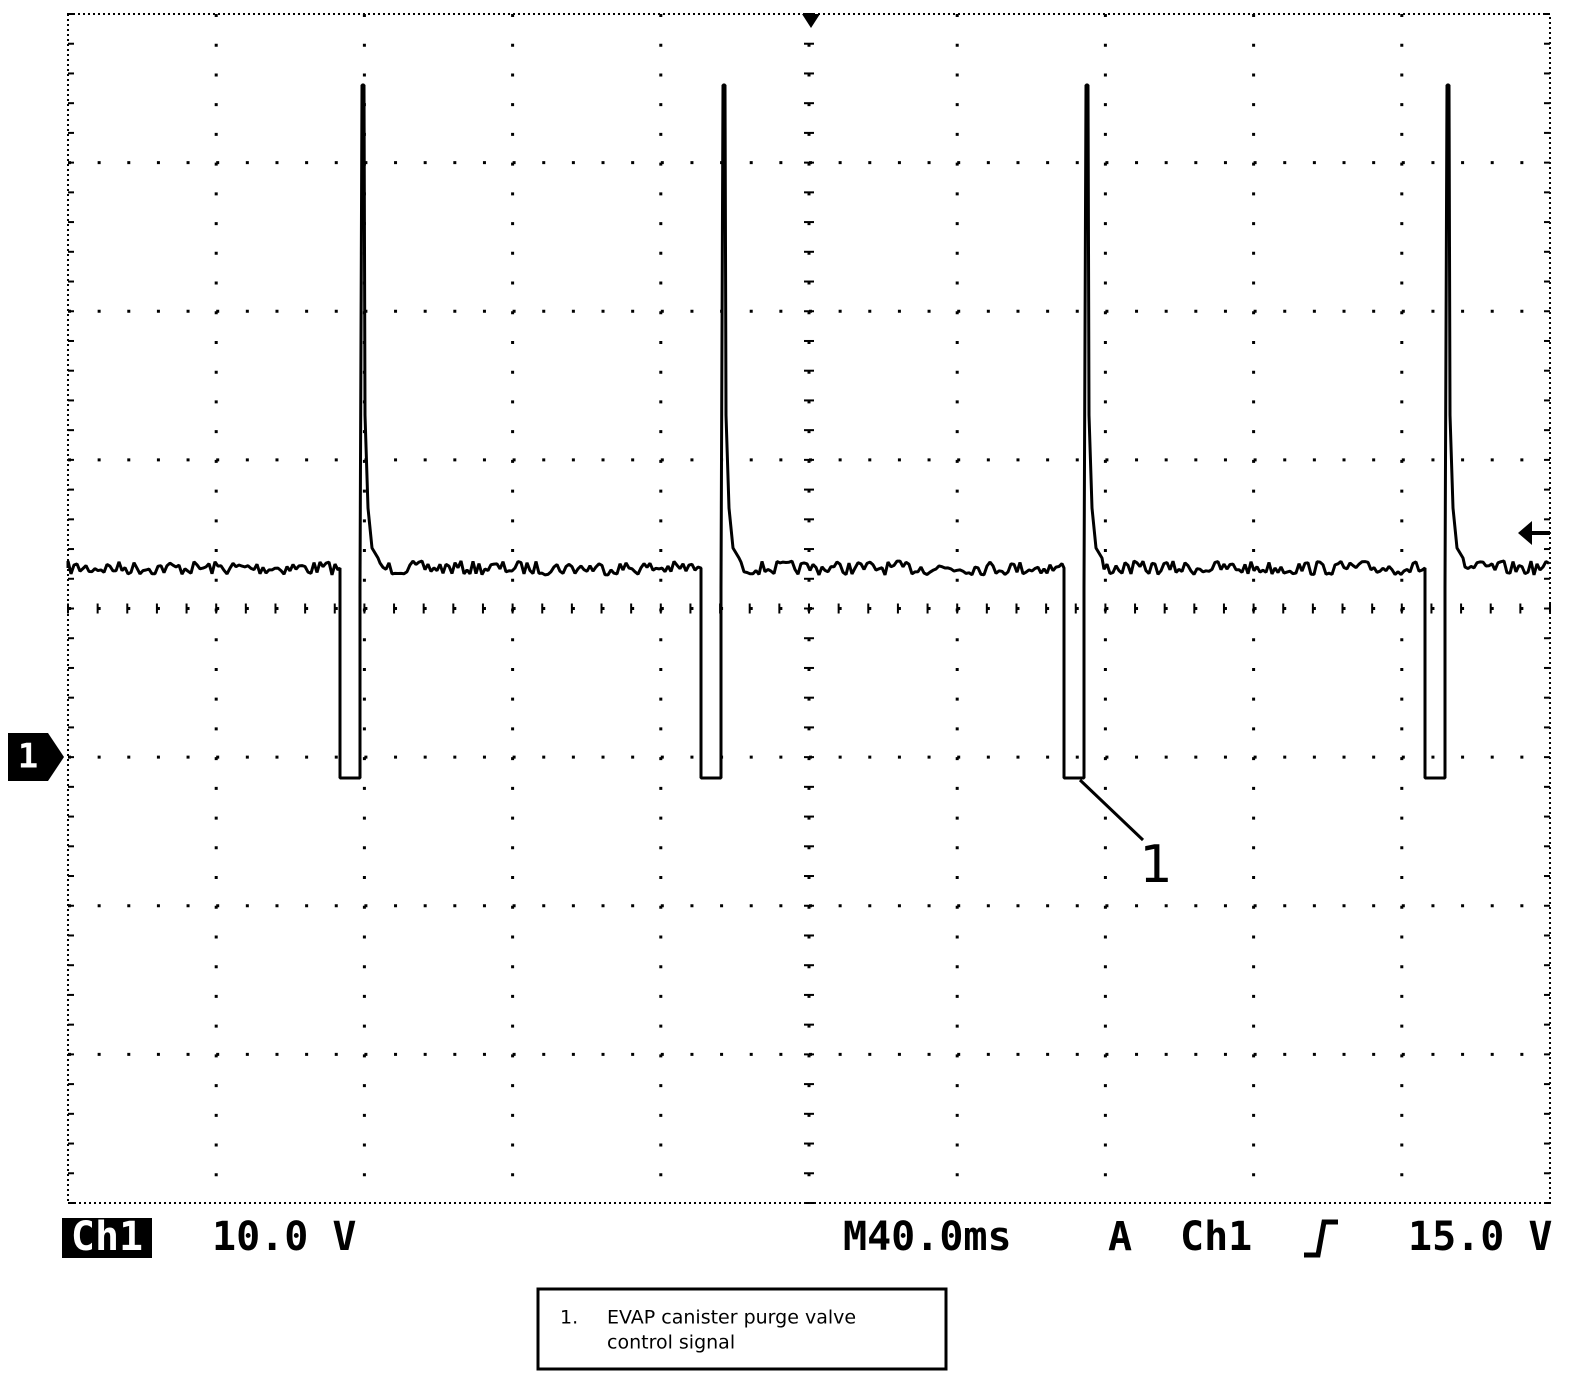  What do you see at coordinates (1321, 1238) in the screenshot?
I see `trigger-slope-icon` at bounding box center [1321, 1238].